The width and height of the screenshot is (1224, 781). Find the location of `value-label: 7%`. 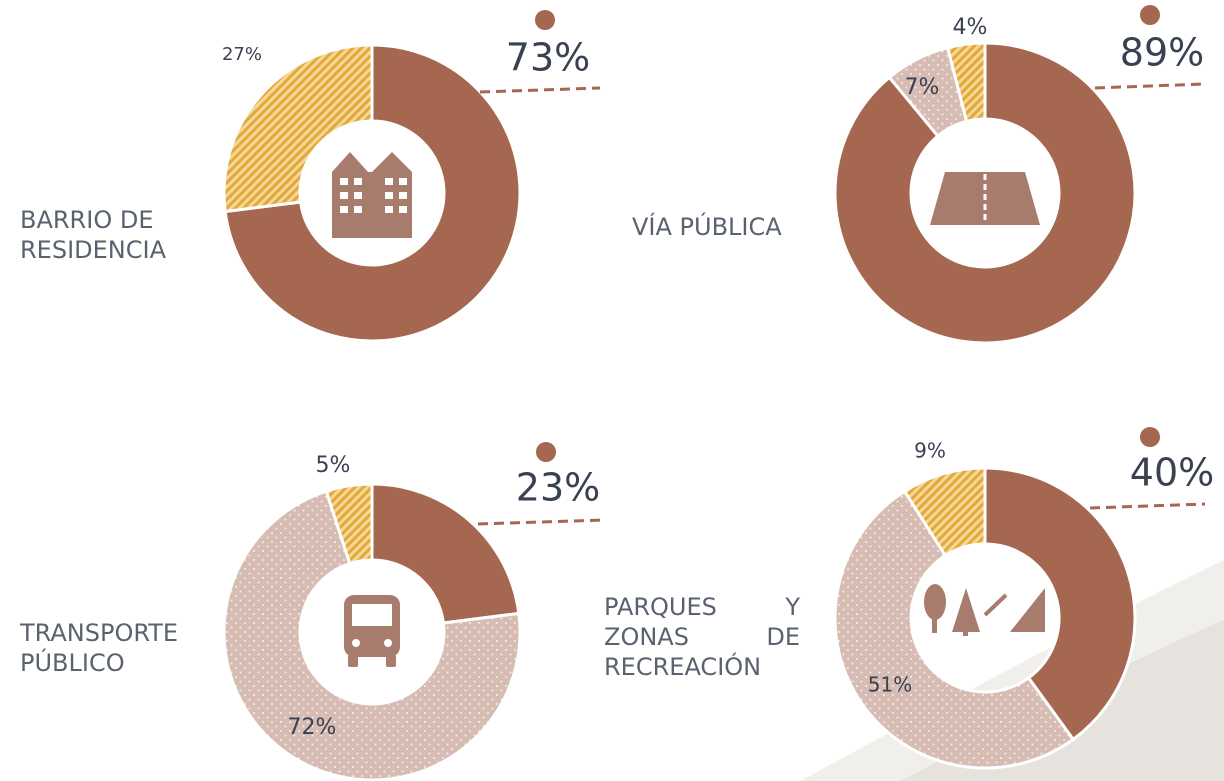

value-label: 7% is located at coordinates (922, 87).